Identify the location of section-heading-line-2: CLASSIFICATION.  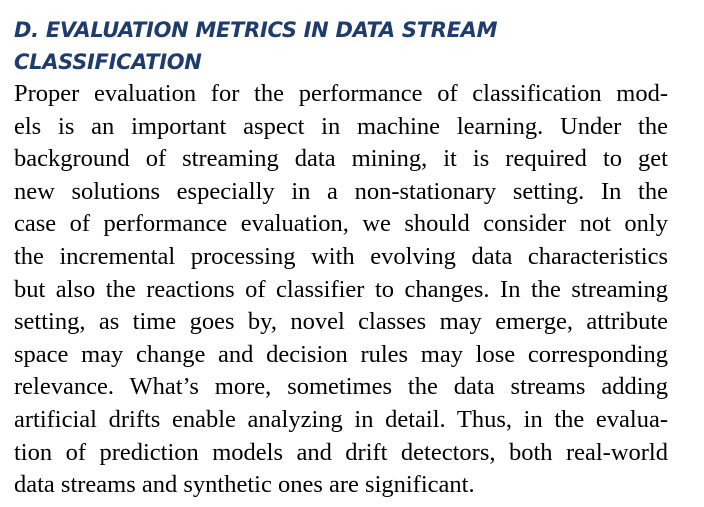
(108, 62).